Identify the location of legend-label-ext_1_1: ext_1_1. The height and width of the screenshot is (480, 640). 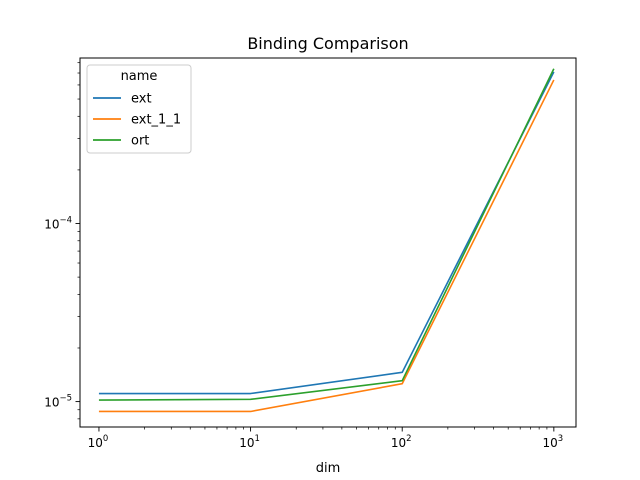
(156, 120).